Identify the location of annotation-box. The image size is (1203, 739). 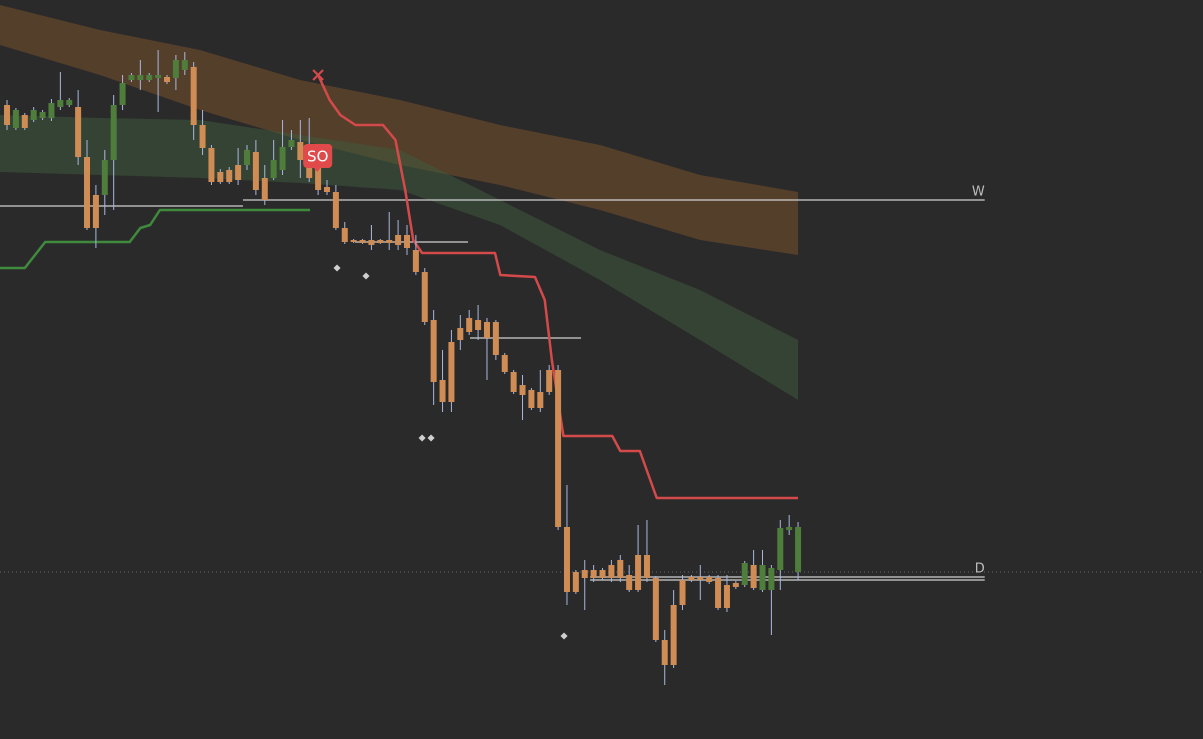
(318, 156).